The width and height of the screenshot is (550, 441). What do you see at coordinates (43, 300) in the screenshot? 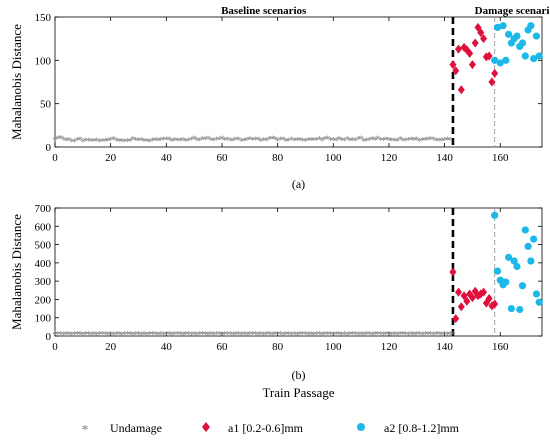
I see `y-tick-label: 200` at bounding box center [43, 300].